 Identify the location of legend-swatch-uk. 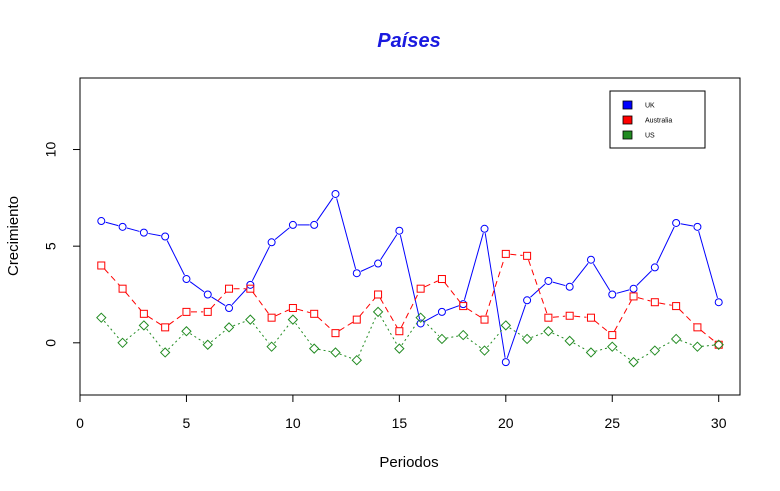
(627, 105).